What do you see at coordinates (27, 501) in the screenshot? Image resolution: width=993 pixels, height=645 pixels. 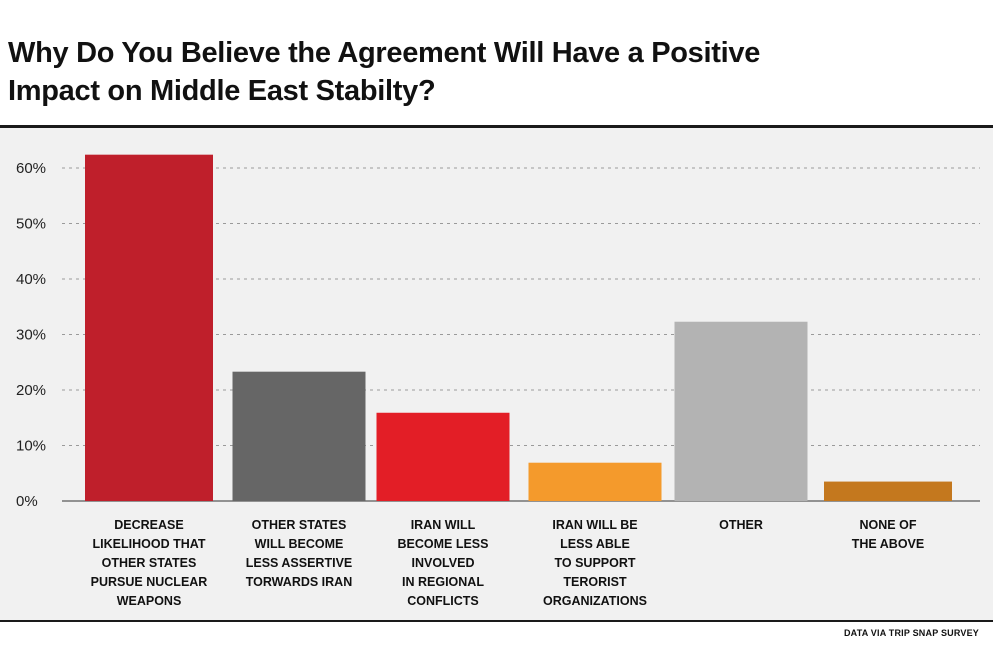 I see `y-tick-label: 0%` at bounding box center [27, 501].